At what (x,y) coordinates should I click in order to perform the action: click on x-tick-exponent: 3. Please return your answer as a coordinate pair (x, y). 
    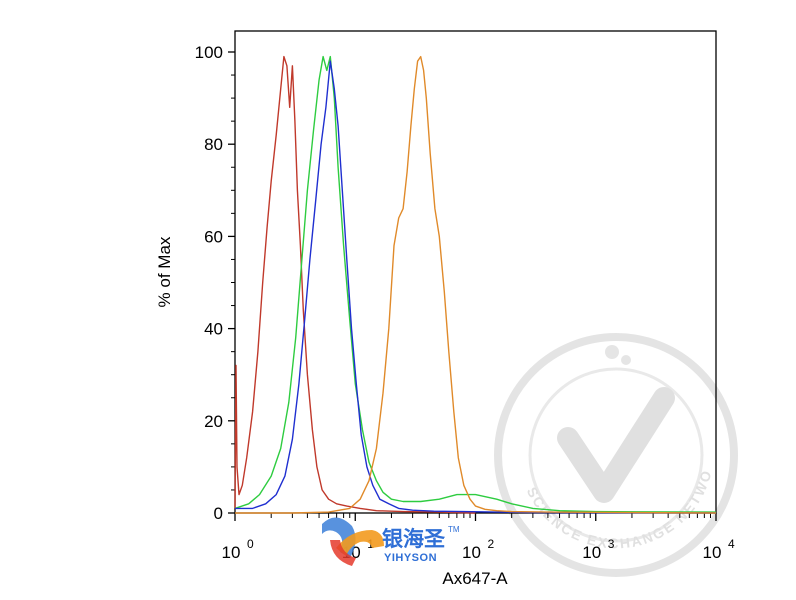
    Looking at the image, I should click on (611, 544).